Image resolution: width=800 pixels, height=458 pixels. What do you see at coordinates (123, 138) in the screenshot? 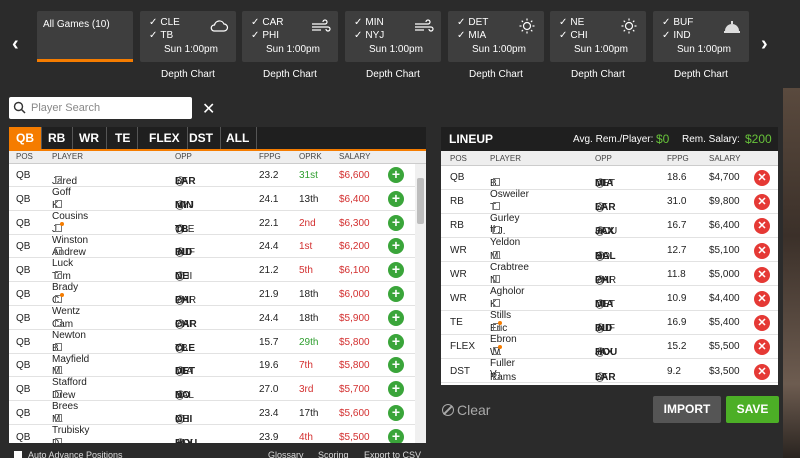
I see `tab-te: TE` at bounding box center [123, 138].